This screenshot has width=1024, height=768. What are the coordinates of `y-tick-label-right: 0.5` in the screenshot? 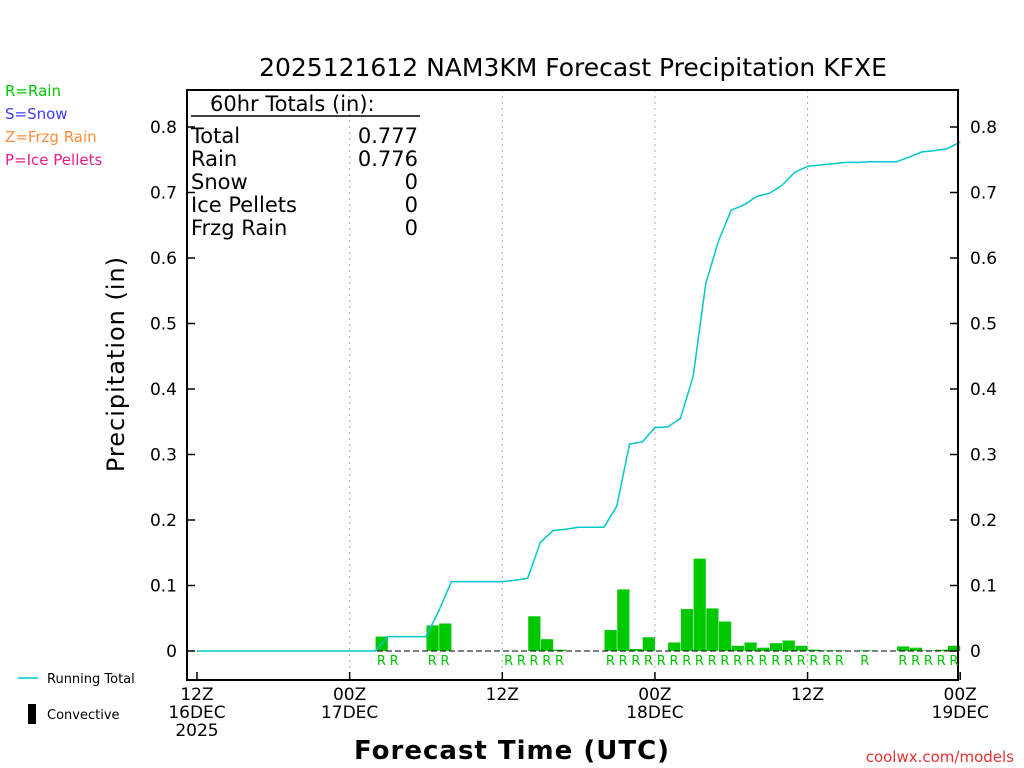 It's located at (983, 325).